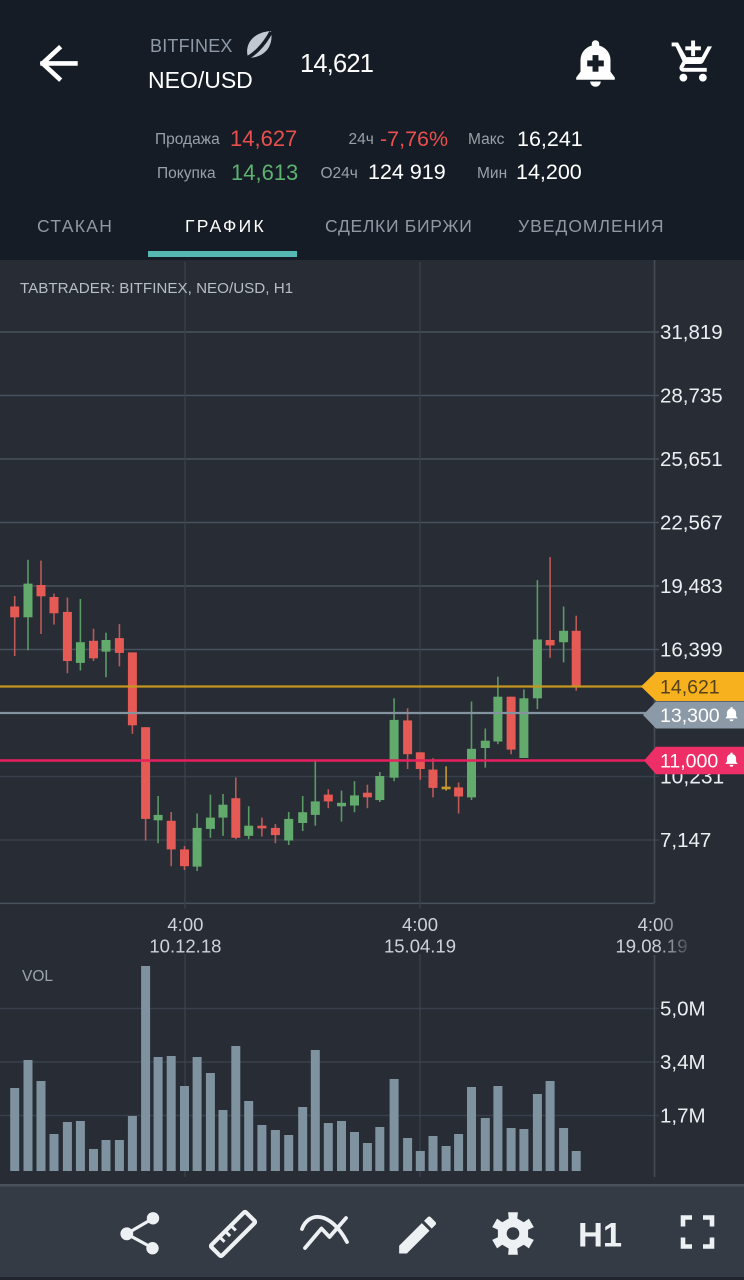 Image resolution: width=744 pixels, height=1280 pixels. I want to click on svg-text: 28,735, so click(691, 395).